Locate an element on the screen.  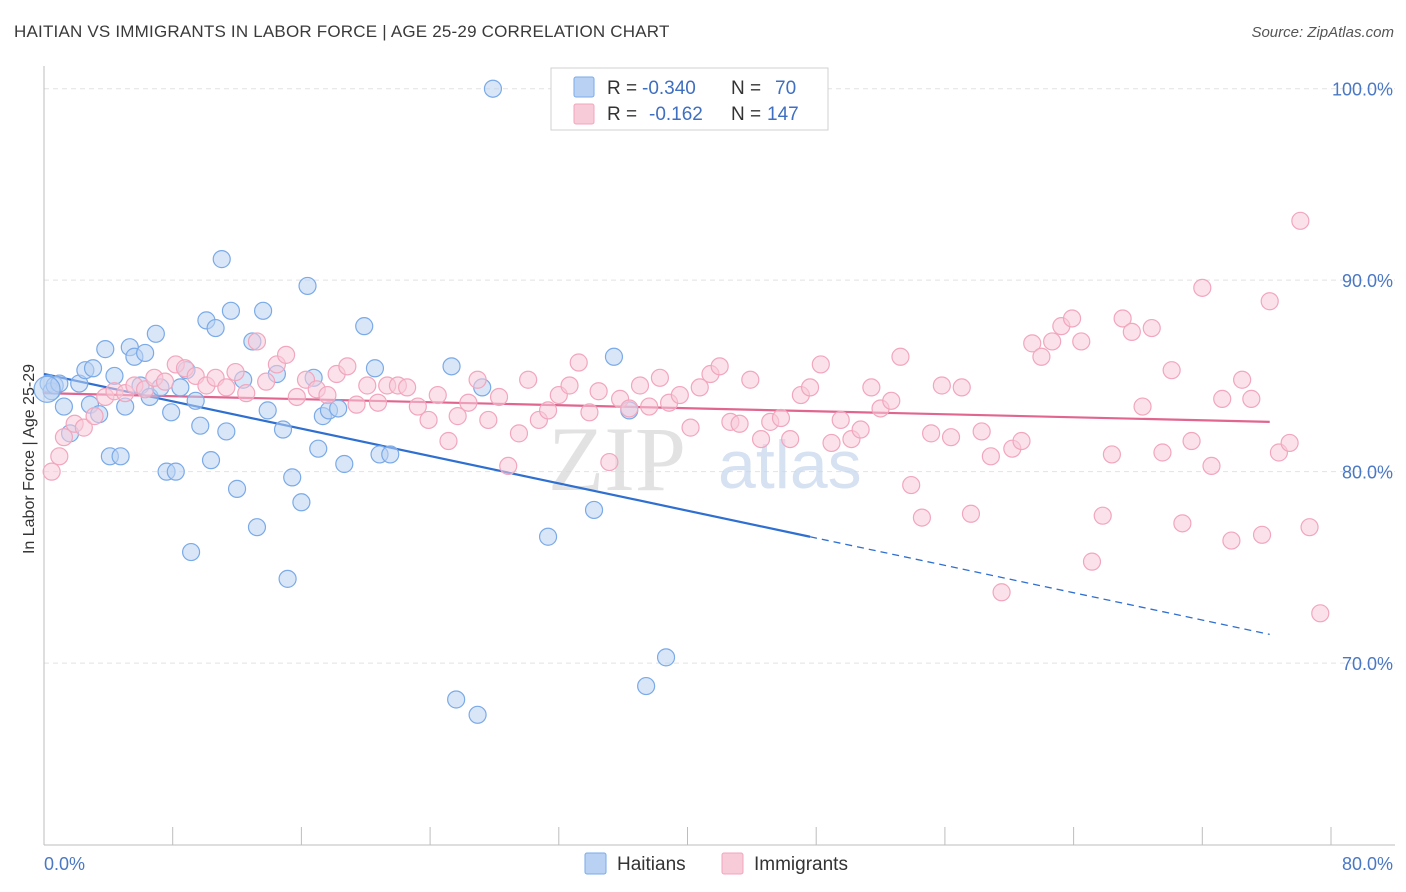
chart-source: Source: ZipAtlas.com is located at coordinates (1322, 32).